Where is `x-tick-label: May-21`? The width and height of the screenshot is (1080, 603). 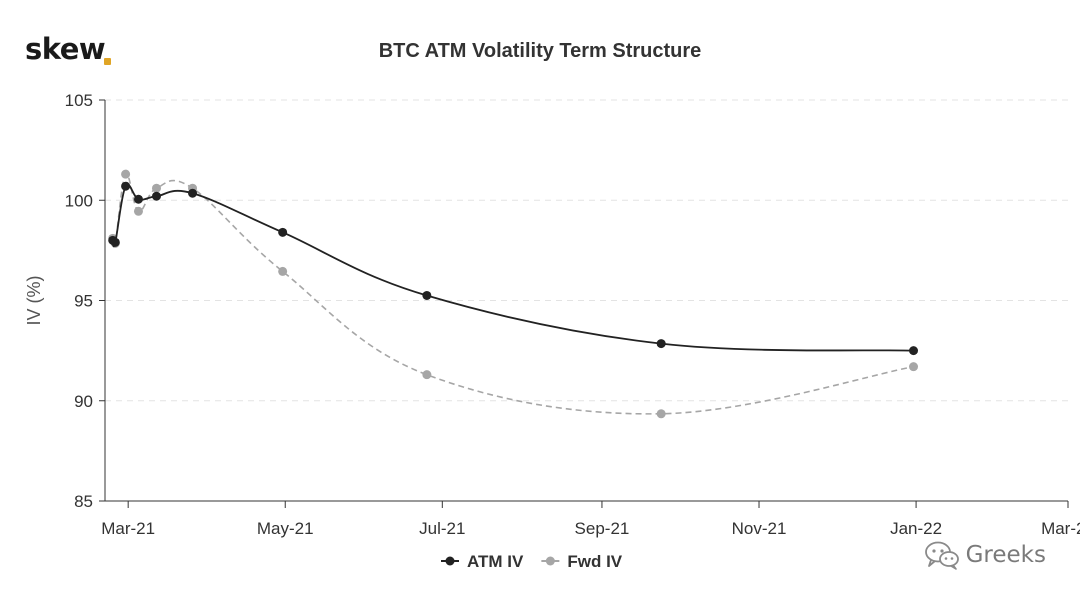 x-tick-label: May-21 is located at coordinates (285, 528).